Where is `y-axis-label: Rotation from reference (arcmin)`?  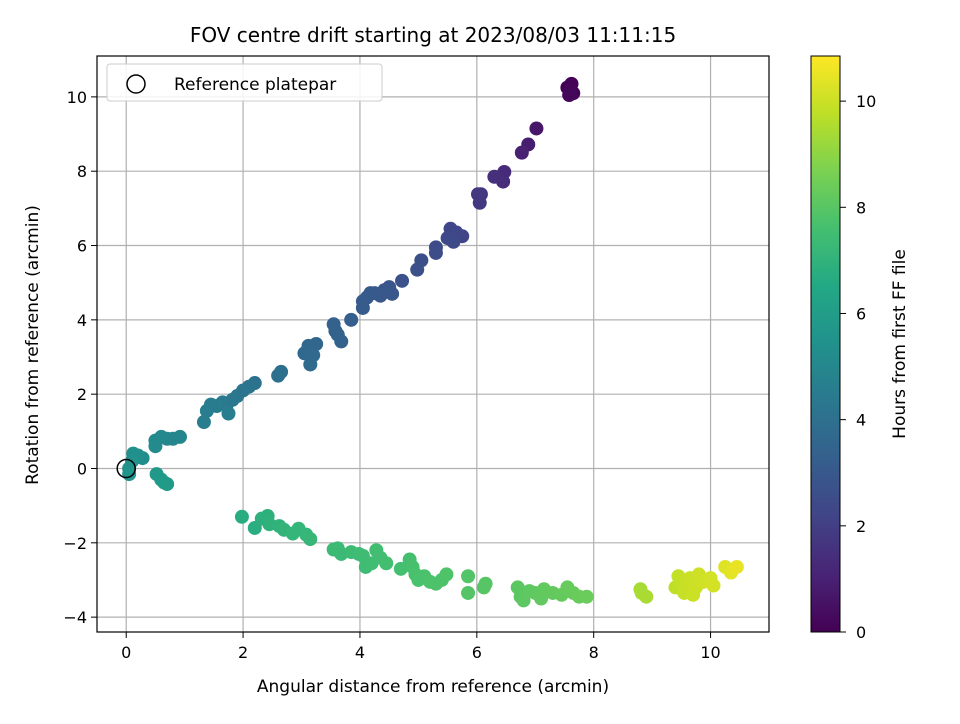
y-axis-label: Rotation from reference (arcmin) is located at coordinates (33, 345).